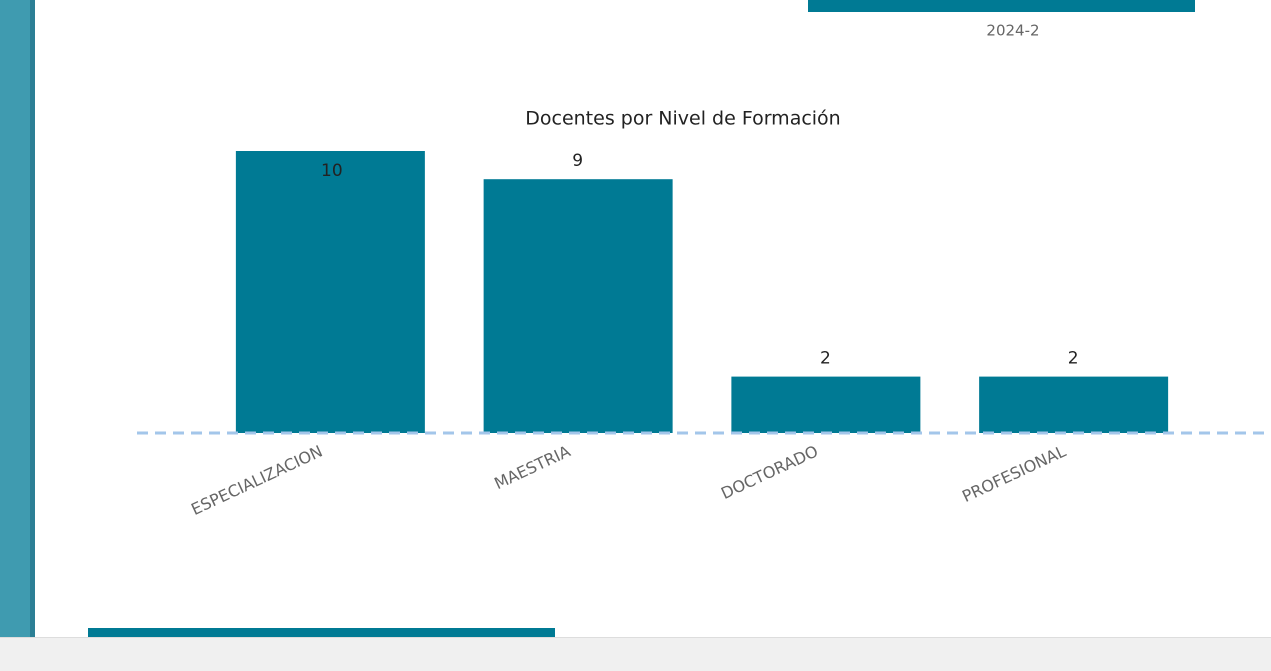 This screenshot has width=1271, height=671. Describe the element at coordinates (332, 171) in the screenshot. I see `data-label: 10` at that location.